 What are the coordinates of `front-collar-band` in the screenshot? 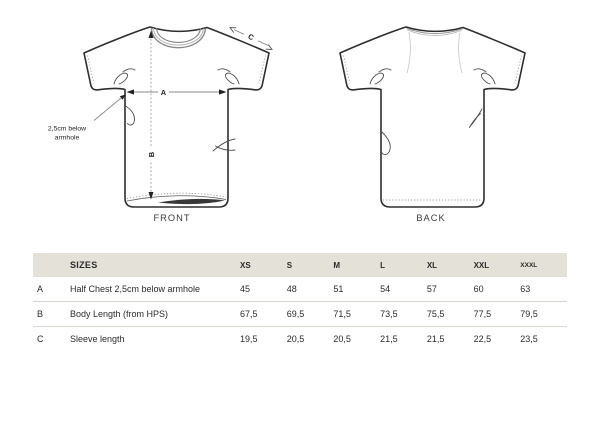 It's located at (178, 38).